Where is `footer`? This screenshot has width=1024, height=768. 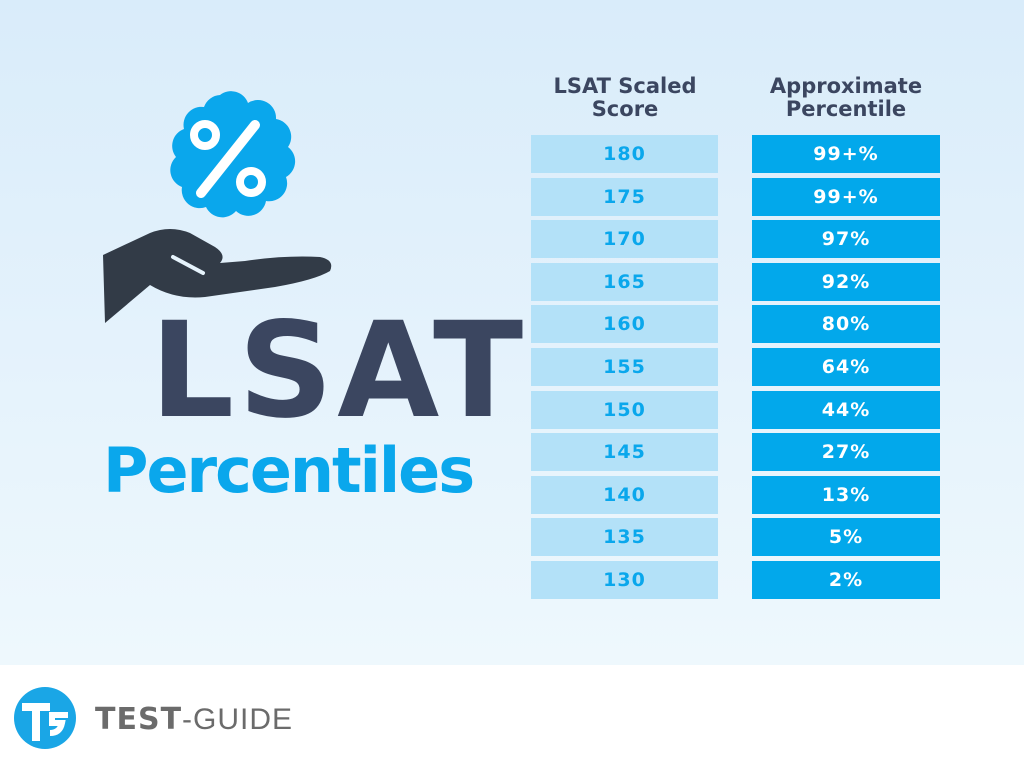
footer is located at coordinates (512, 716).